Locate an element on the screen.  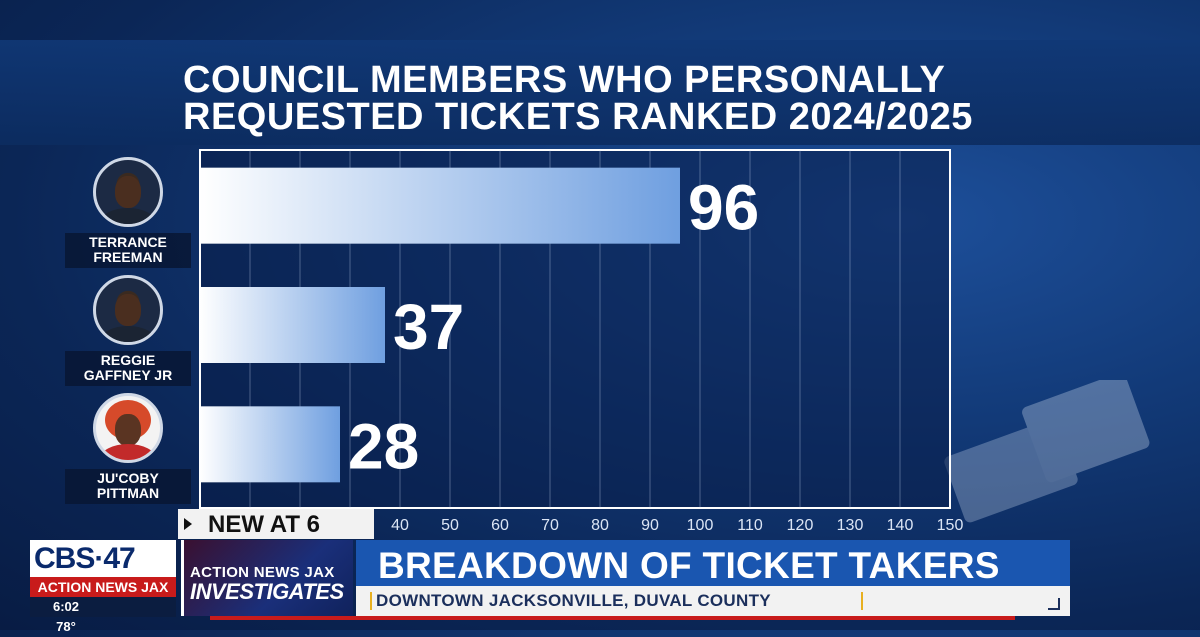
x-tick-label: 90 is located at coordinates (650, 525).